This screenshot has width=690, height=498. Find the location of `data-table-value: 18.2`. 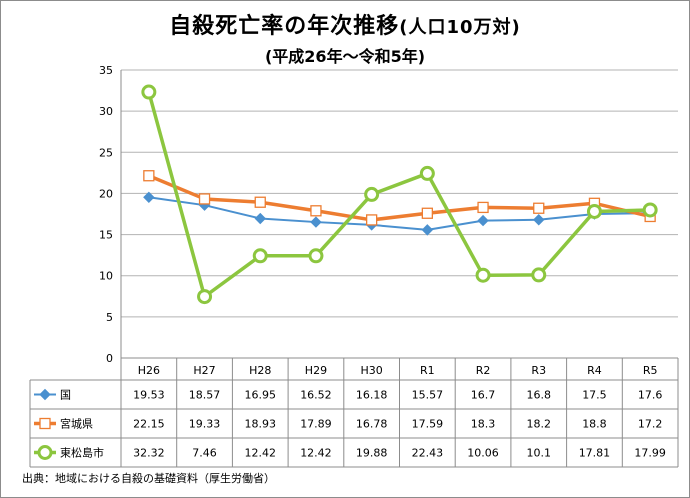

data-table-value: 18.2 is located at coordinates (539, 424).